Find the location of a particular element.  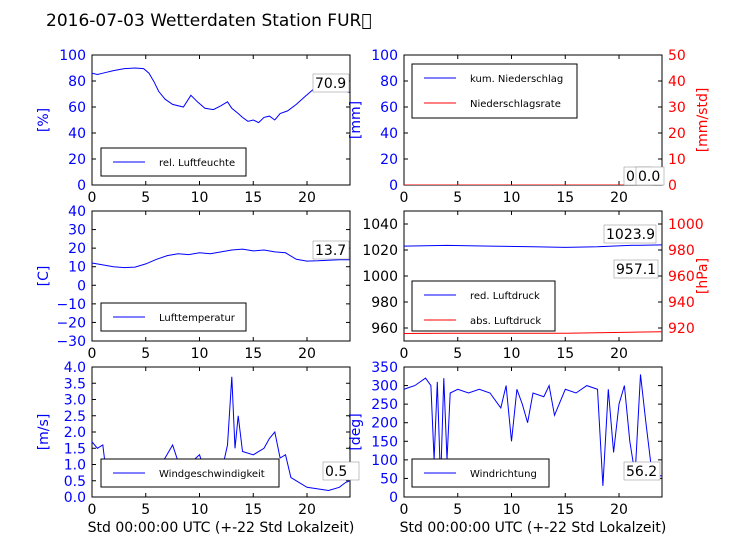

y-tick-label-right: 960 is located at coordinates (681, 277).